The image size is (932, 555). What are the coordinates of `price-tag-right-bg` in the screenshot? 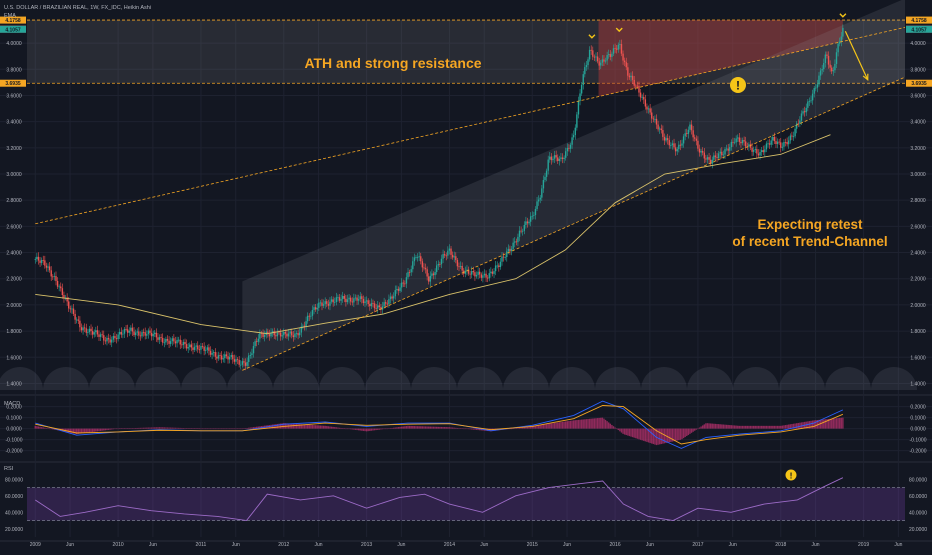 It's located at (919, 83).